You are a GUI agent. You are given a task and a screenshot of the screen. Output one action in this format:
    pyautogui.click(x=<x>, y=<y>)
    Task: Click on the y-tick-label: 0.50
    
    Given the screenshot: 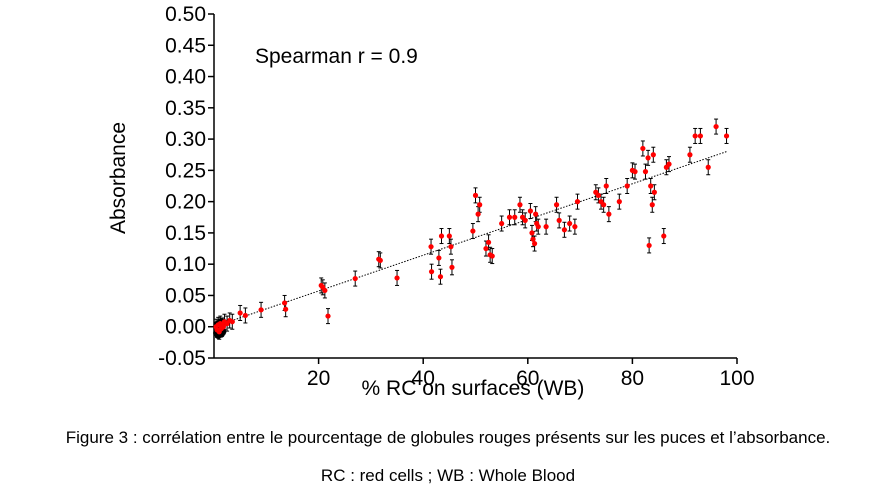 What is the action you would take?
    pyautogui.click(x=185, y=14)
    